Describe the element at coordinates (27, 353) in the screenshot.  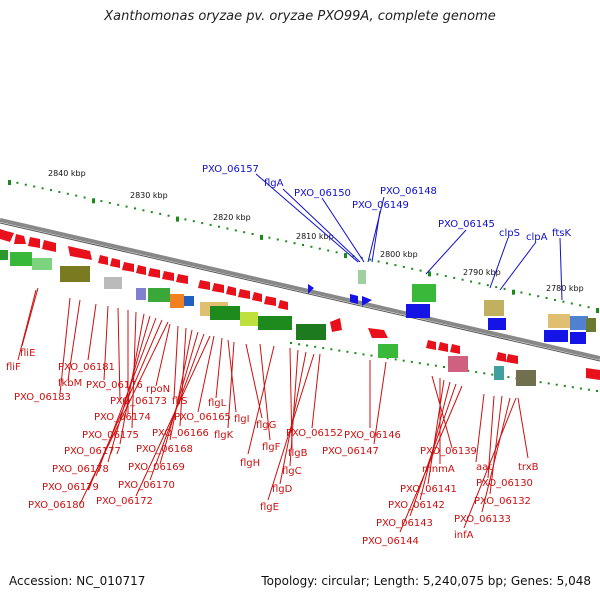
I see `gene-label: fliE` at that location.